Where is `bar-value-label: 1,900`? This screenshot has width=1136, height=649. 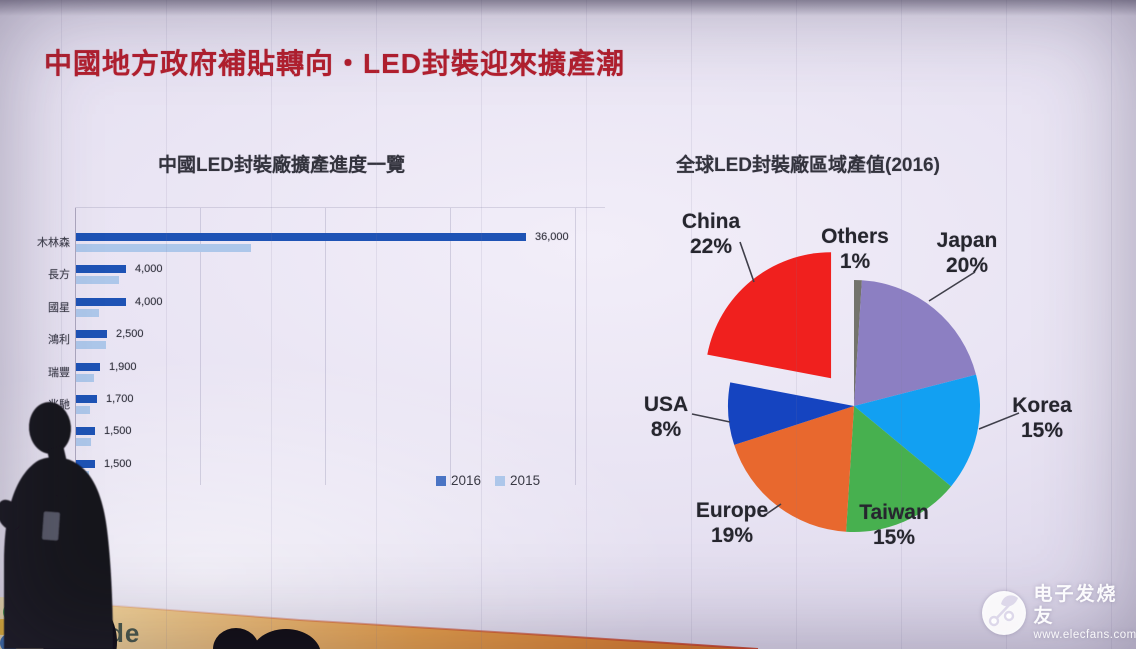
bar-value-label: 1,900 is located at coordinates (123, 366).